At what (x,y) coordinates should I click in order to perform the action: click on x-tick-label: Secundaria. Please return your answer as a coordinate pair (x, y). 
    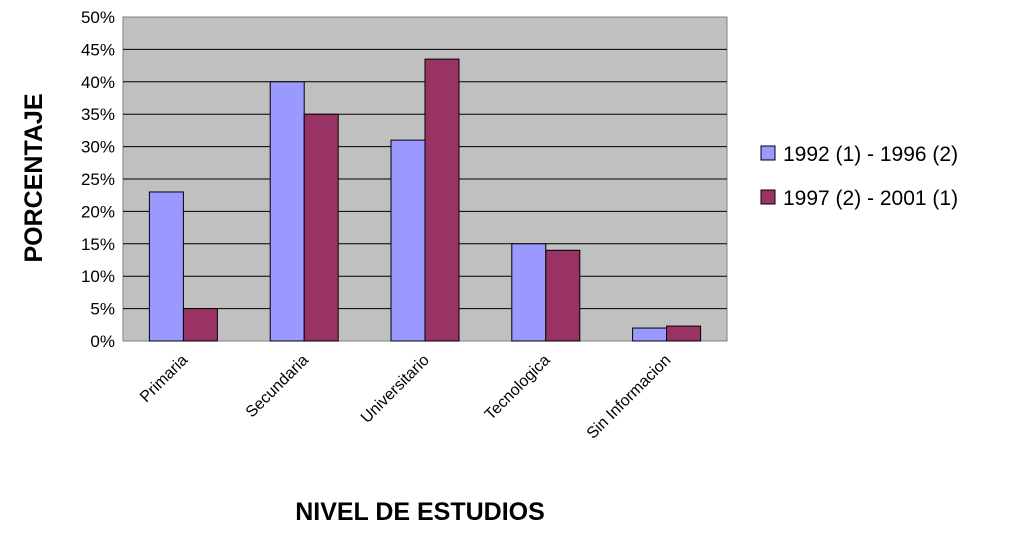
    Looking at the image, I should click on (277, 386).